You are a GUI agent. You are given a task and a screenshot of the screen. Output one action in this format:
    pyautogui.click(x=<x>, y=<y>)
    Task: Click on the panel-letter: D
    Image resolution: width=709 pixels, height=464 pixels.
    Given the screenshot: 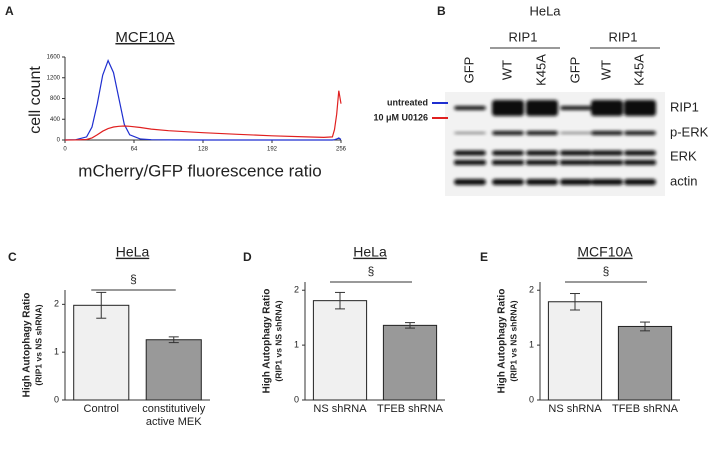 What is the action you would take?
    pyautogui.click(x=247, y=257)
    